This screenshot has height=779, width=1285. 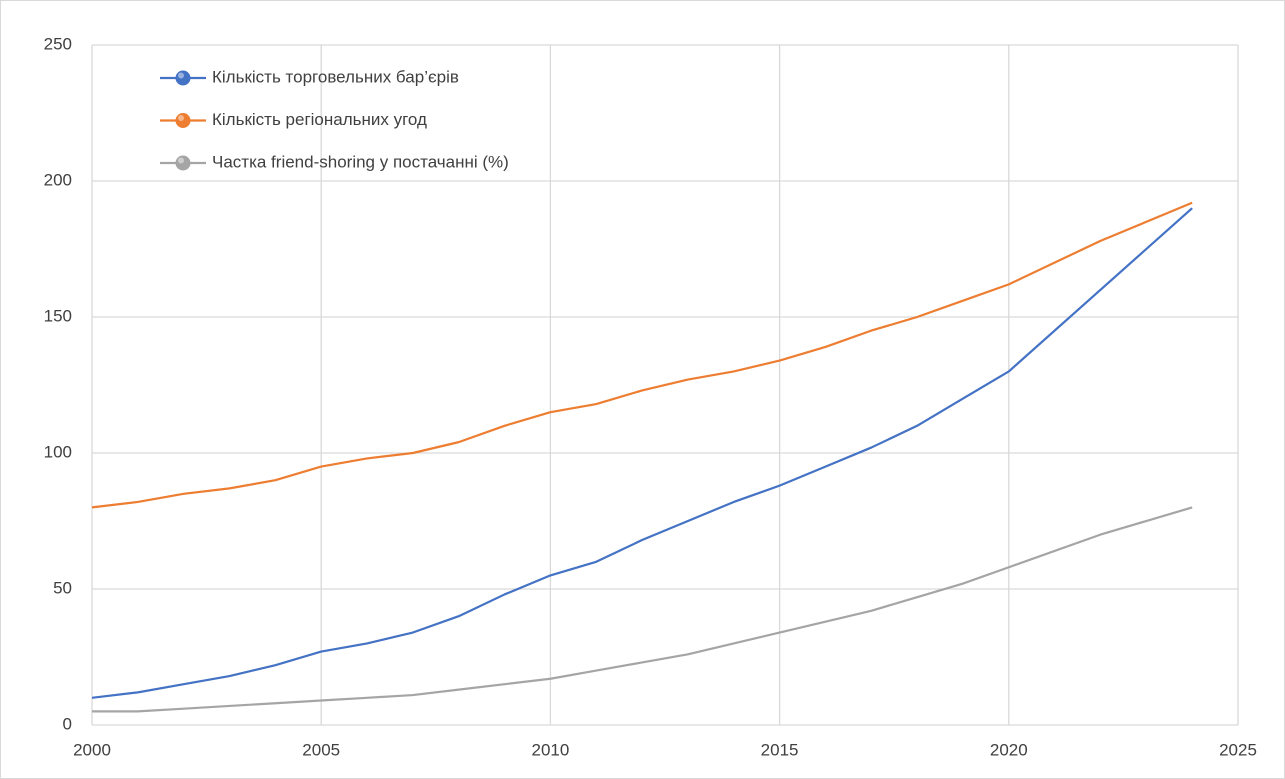 I want to click on legend-label: Частка friend-shoring у постачанні (%), so click(x=360, y=161).